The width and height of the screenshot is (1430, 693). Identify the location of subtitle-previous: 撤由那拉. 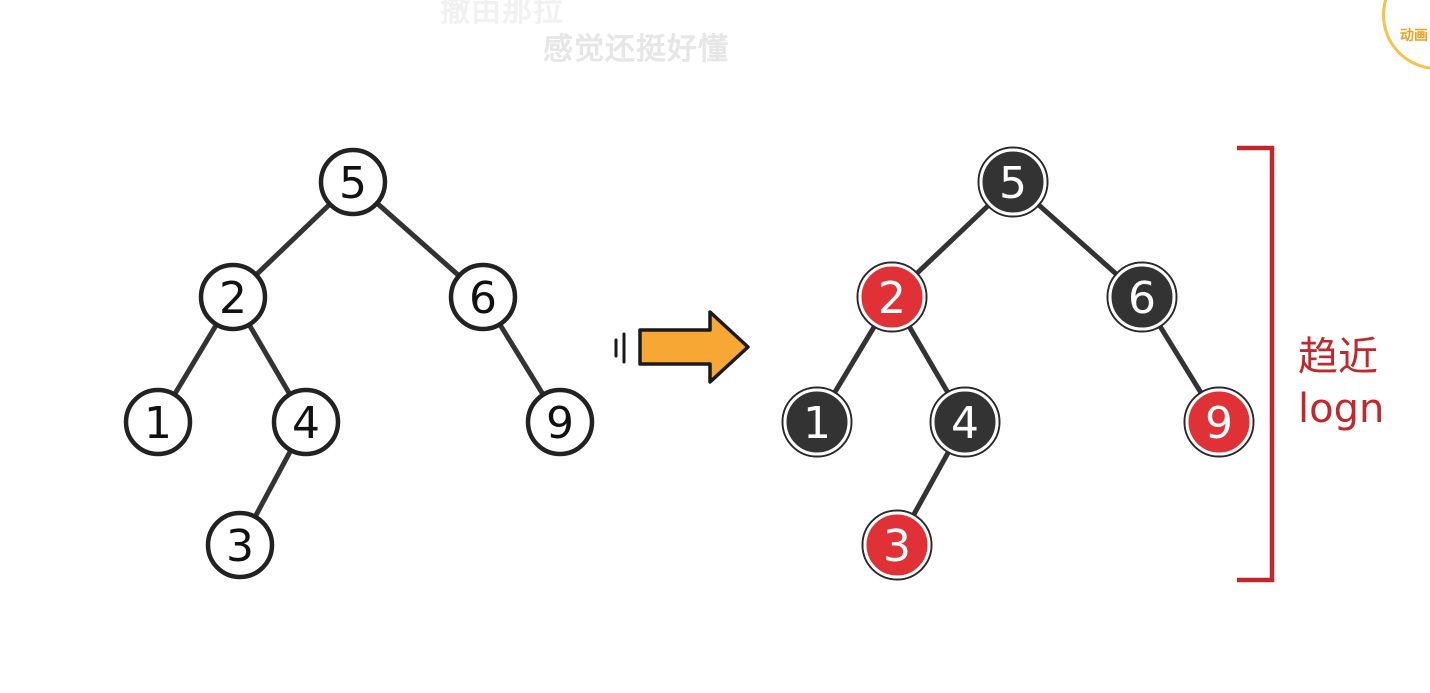
(502, 14).